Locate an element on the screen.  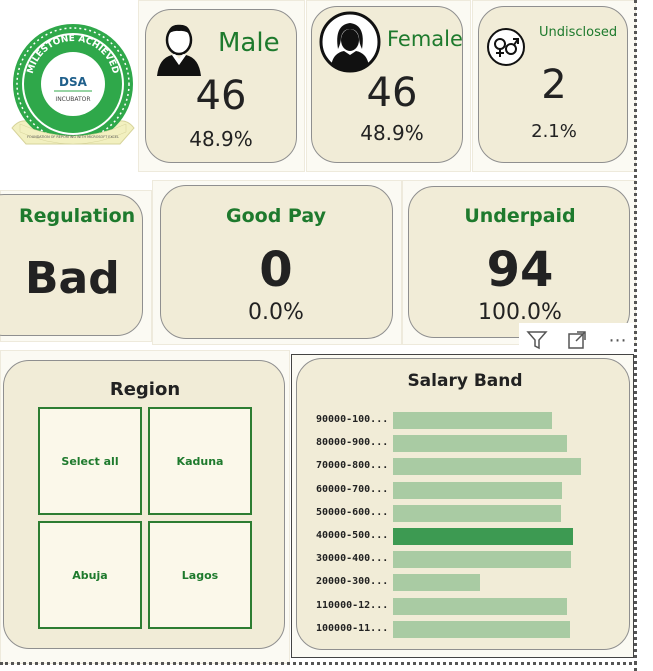
male-pct: 48.9% is located at coordinates (221, 139).